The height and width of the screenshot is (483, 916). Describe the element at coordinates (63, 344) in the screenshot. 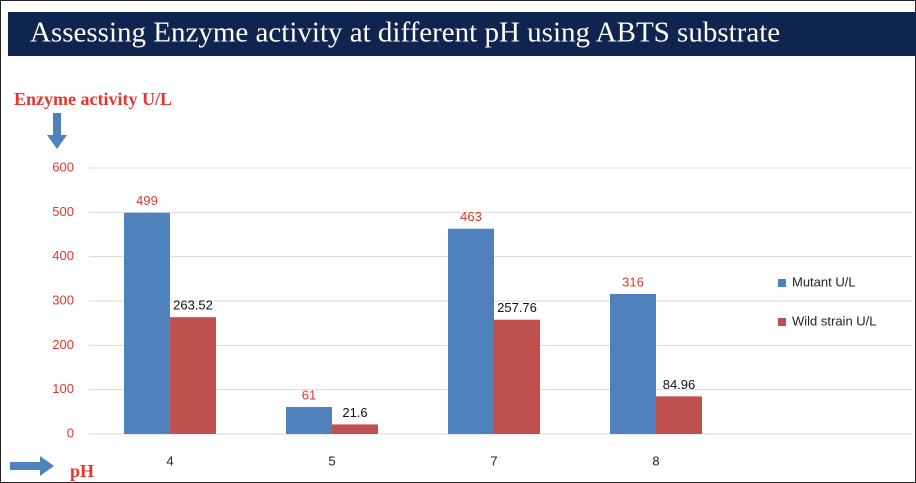

I see `y-tick-label: 200` at that location.